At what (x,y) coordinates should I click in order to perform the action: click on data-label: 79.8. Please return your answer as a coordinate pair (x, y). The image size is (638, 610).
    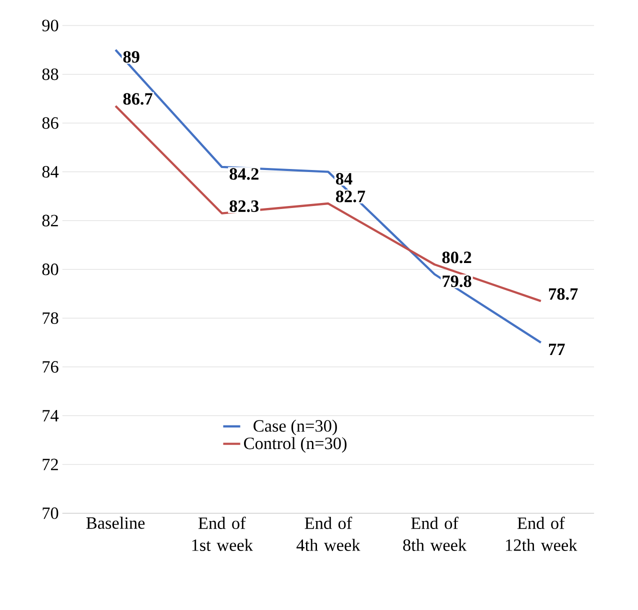
    Looking at the image, I should click on (457, 282).